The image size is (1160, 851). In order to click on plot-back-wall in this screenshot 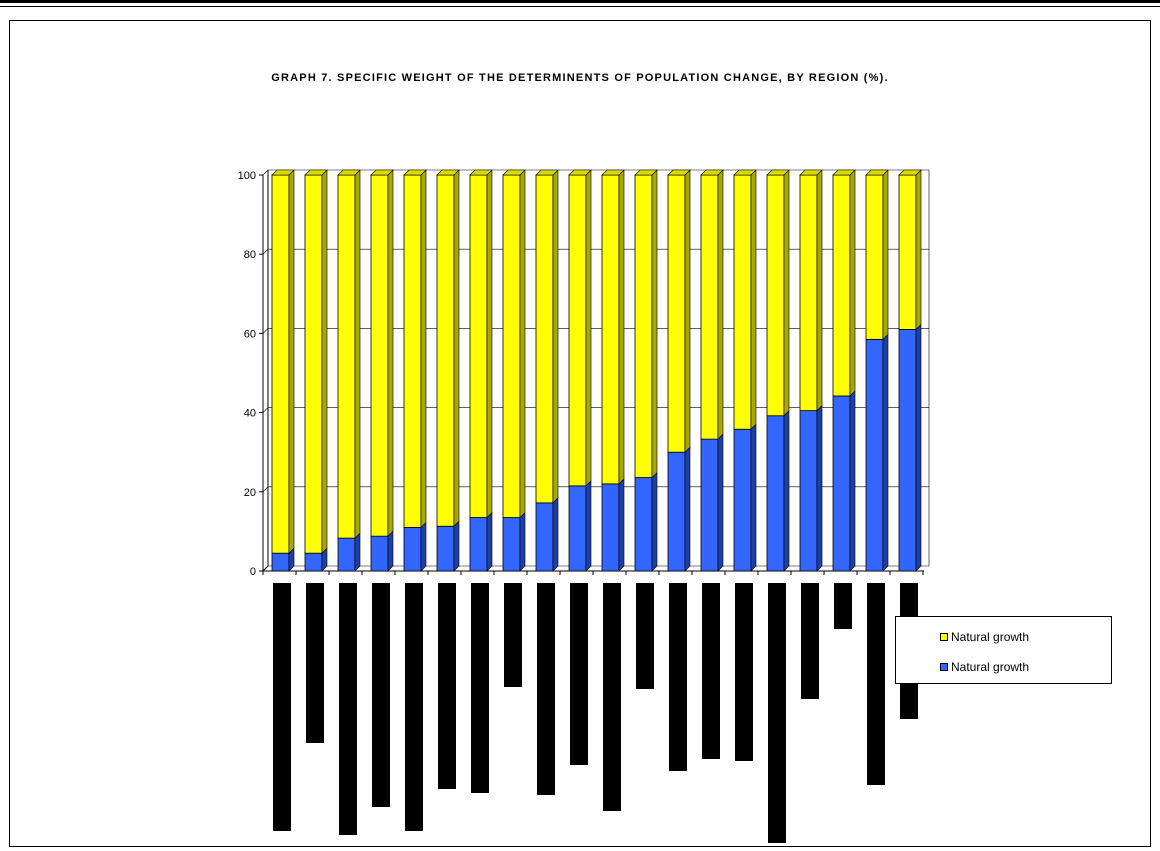, I will do `click(265, 371)`.